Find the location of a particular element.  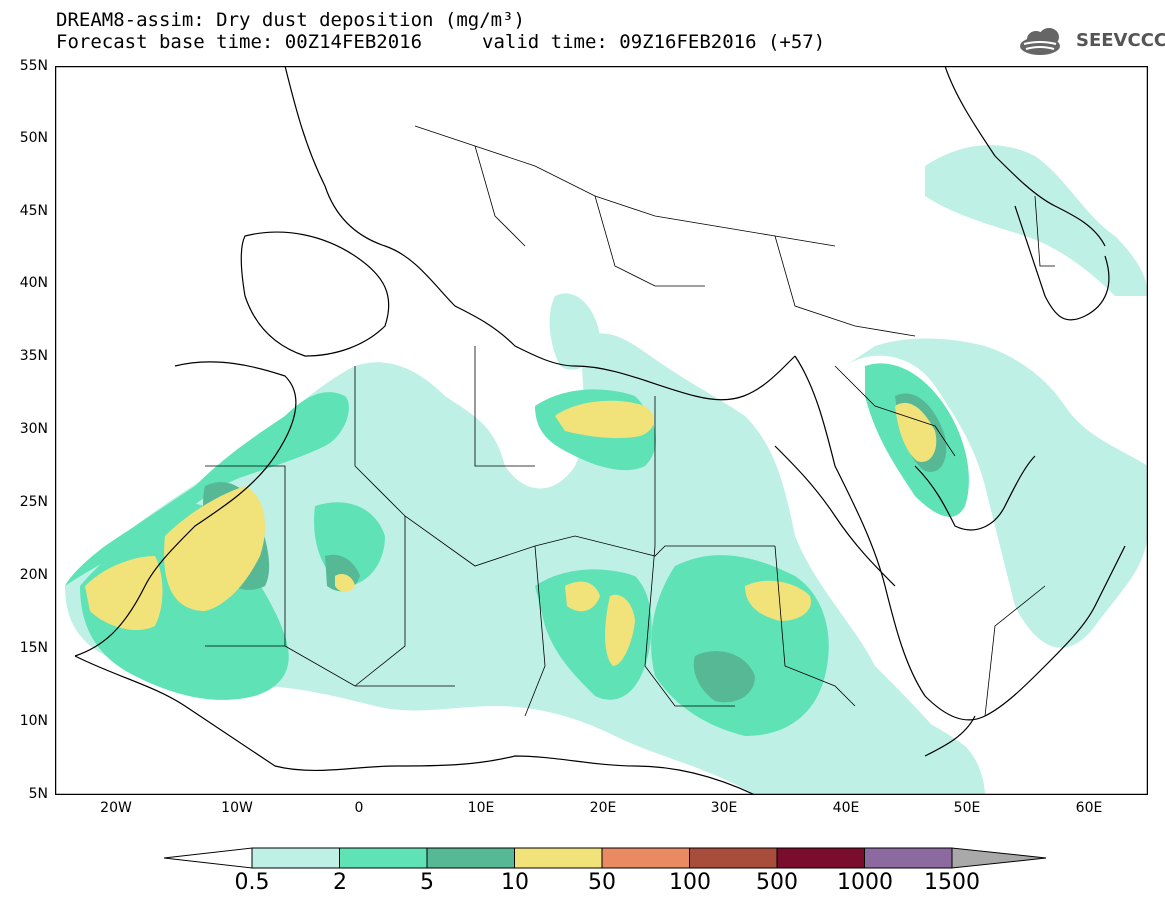

lon-label: 60E is located at coordinates (1089, 808).